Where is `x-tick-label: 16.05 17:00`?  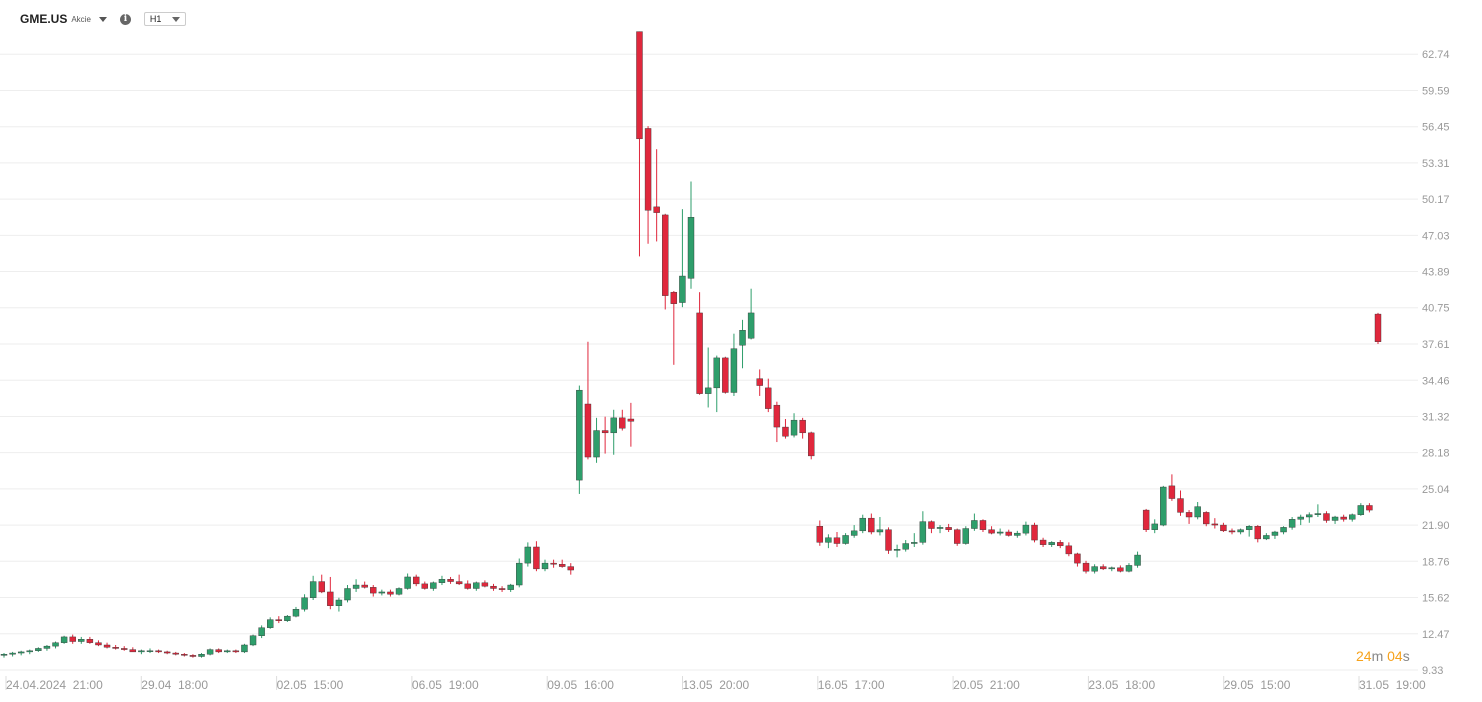
x-tick-label: 16.05 17:00 is located at coordinates (851, 685).